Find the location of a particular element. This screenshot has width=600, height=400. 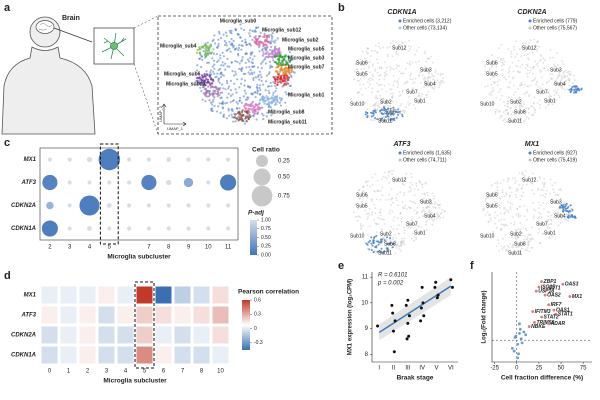

legend-label: 0.75 is located at coordinates (284, 197).